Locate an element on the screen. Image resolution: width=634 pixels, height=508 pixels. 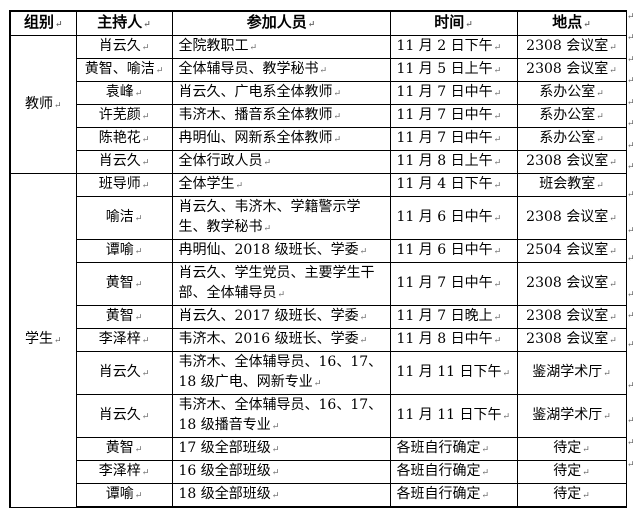
table-row: 黄智肖云久、2017 级班长、学委11 月 7 日晚上2308 会议室 is located at coordinates (318, 317).